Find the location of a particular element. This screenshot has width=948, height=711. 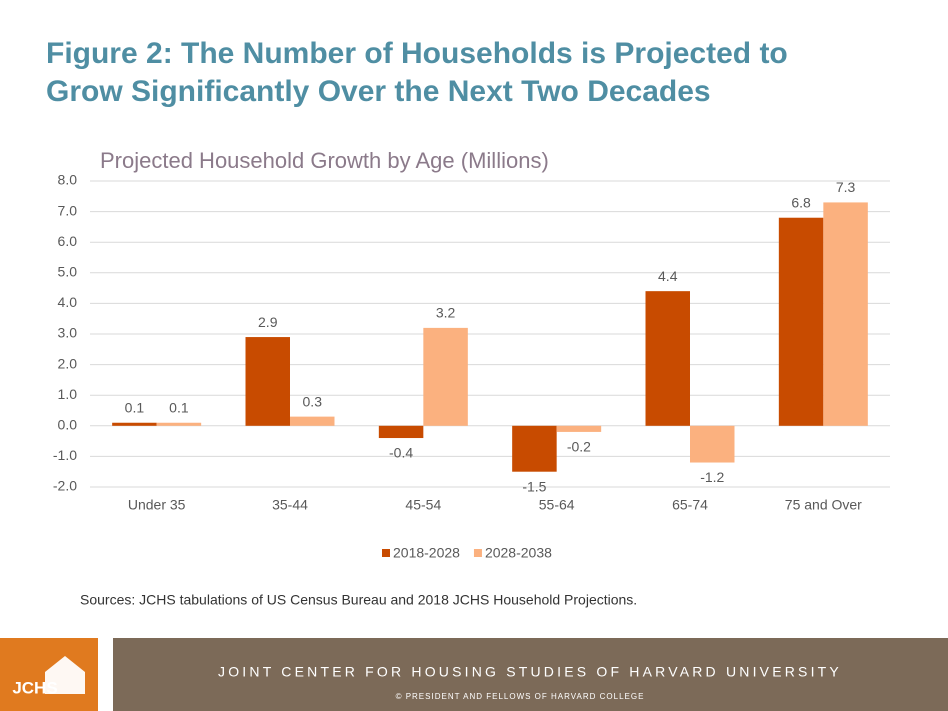

y-tick-label: 1.0 is located at coordinates (68, 394).